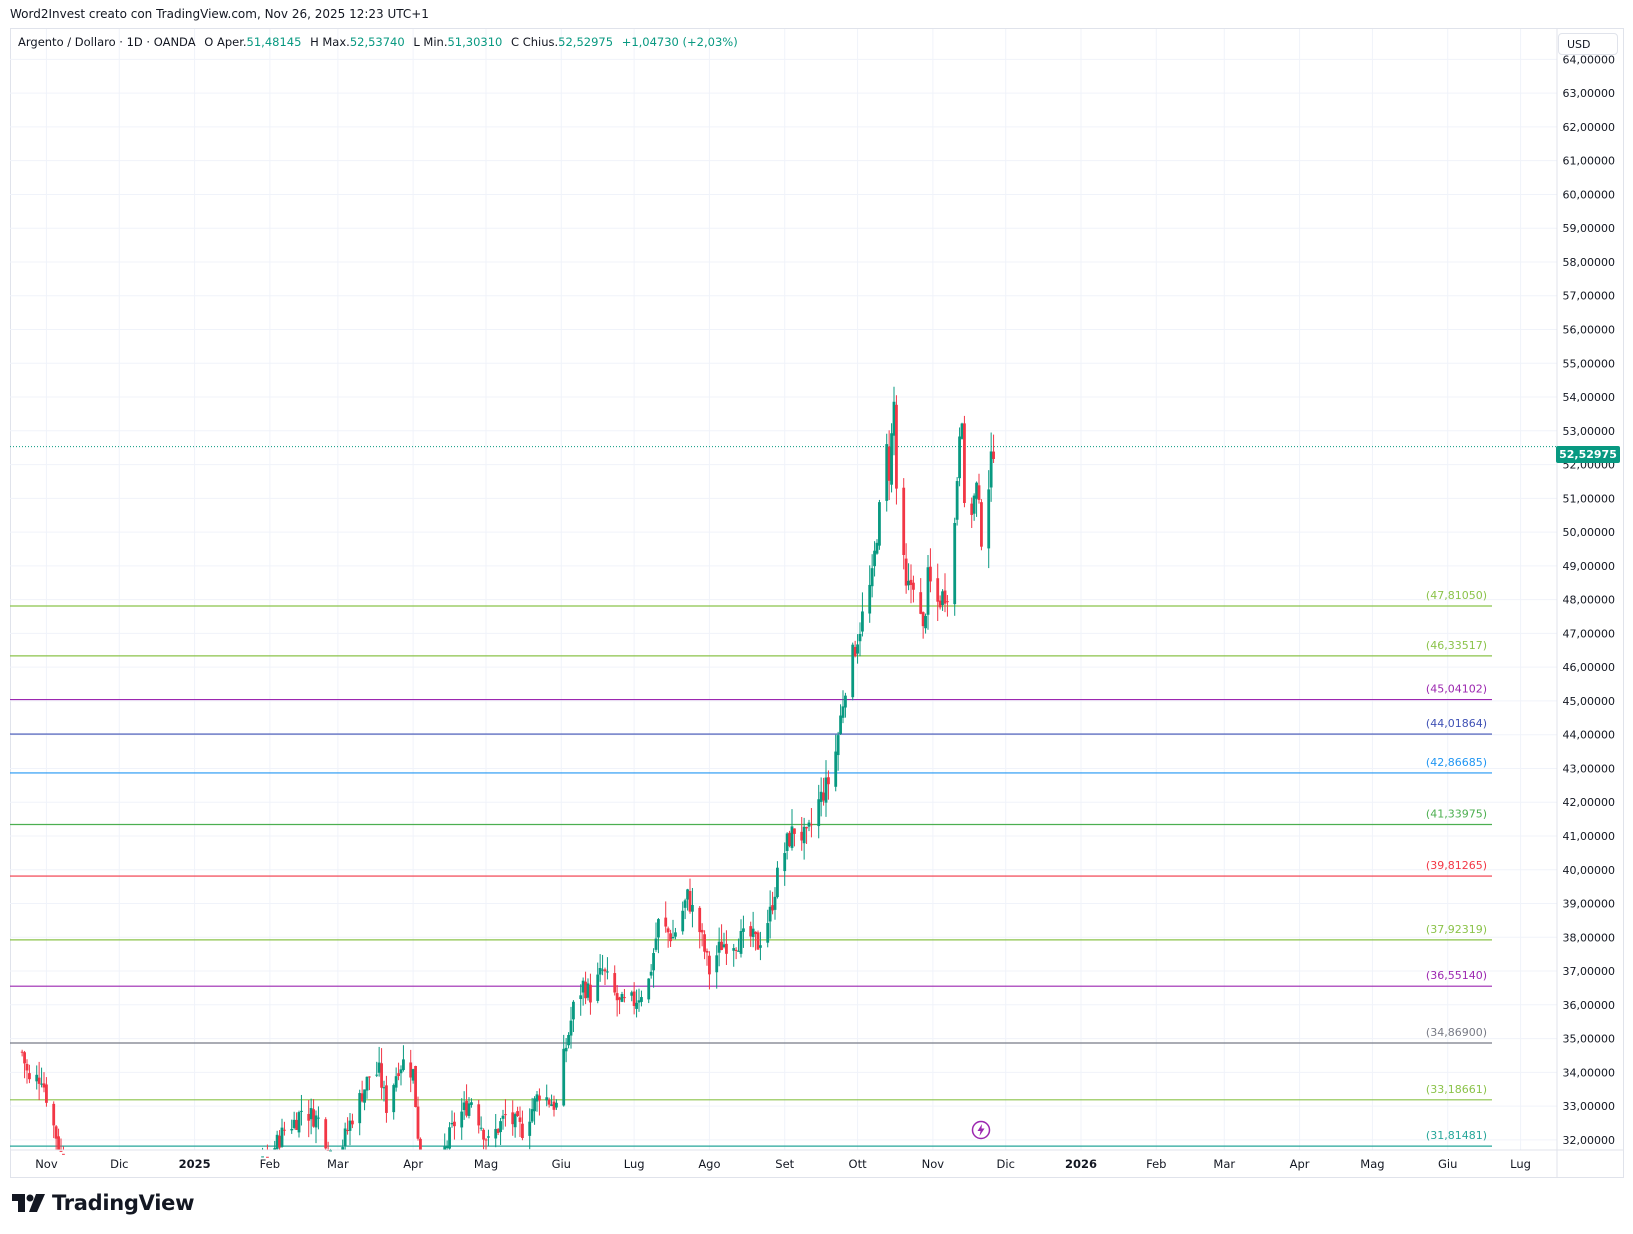 The image size is (1633, 1234). What do you see at coordinates (981, 1130) in the screenshot?
I see `flash-icon` at bounding box center [981, 1130].